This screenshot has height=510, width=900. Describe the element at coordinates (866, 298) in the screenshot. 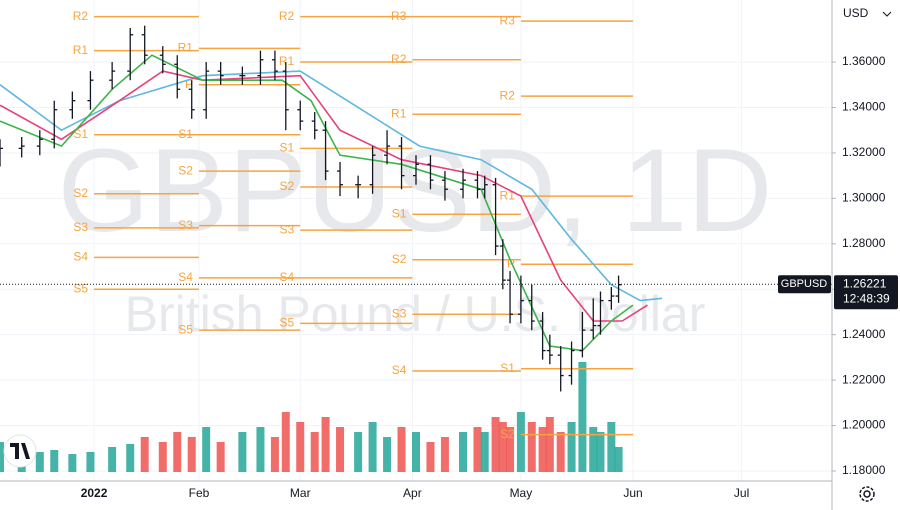

I see `countdown-label: 12:48:39` at that location.